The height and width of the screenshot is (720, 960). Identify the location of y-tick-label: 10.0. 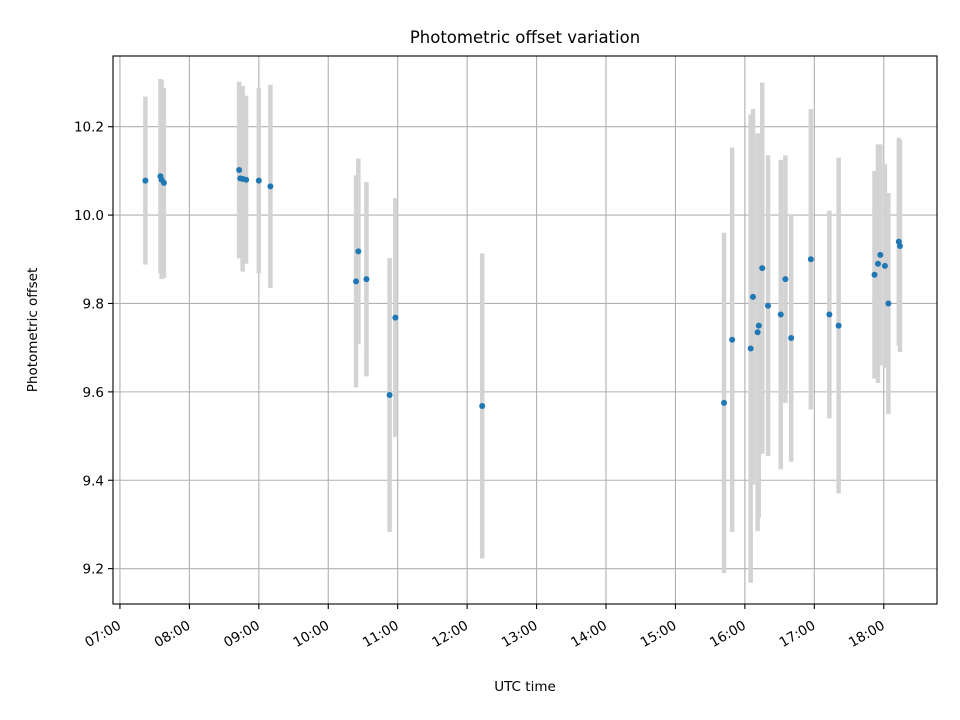
(89, 216).